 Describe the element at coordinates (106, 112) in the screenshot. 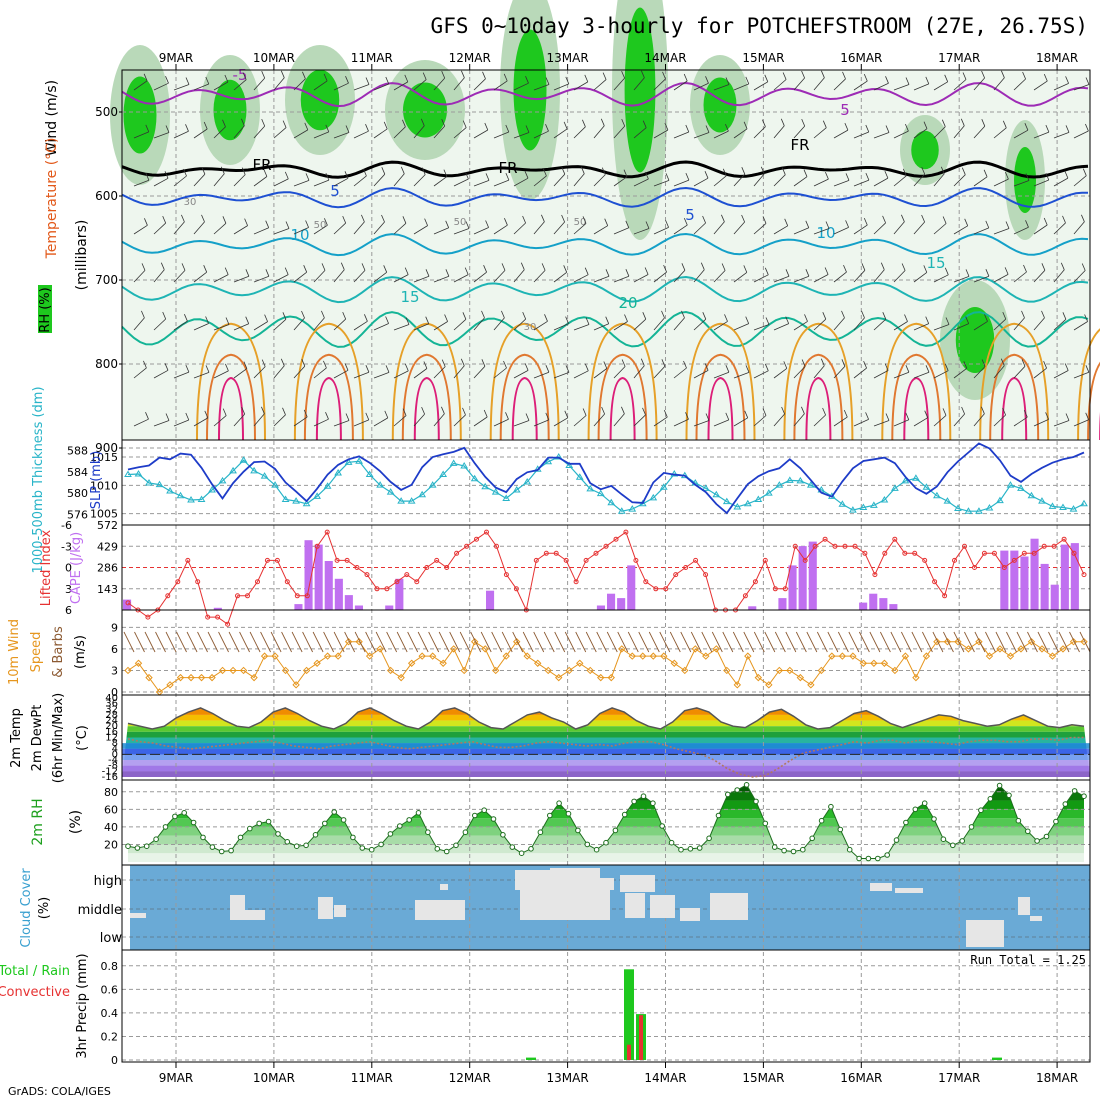

I see `mb-tick-label: 500` at that location.